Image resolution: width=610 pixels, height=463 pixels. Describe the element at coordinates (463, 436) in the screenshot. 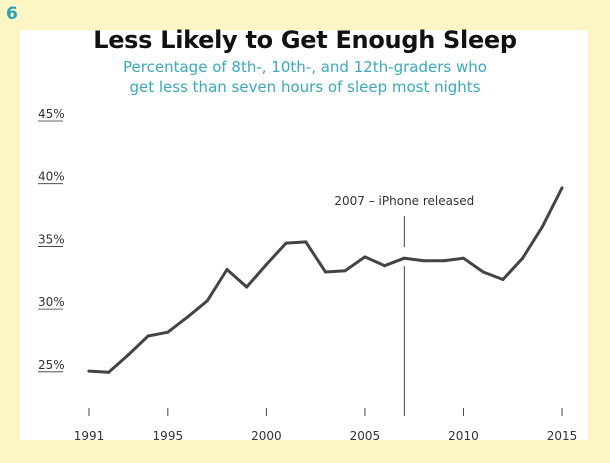

I see `x-tick-label: 2010` at that location.